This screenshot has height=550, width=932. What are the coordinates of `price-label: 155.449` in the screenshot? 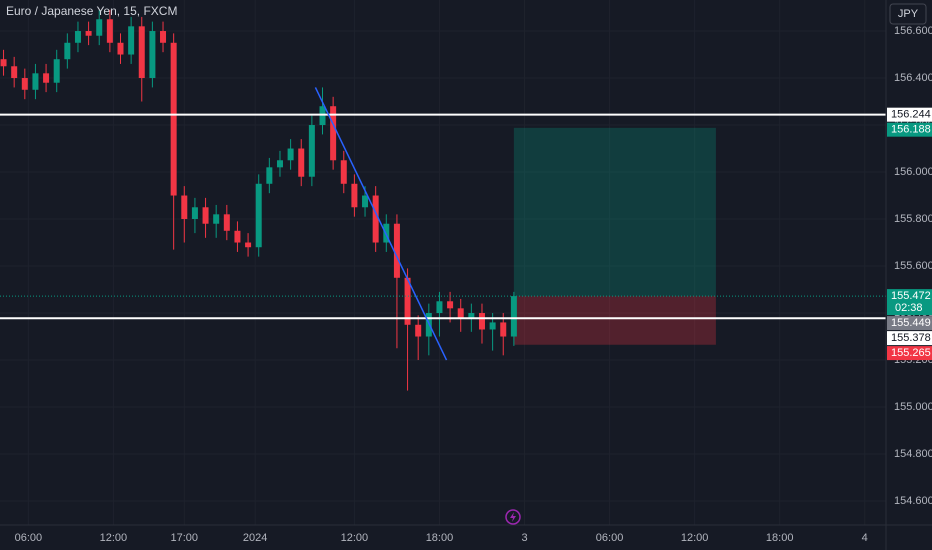 It's located at (911, 323).